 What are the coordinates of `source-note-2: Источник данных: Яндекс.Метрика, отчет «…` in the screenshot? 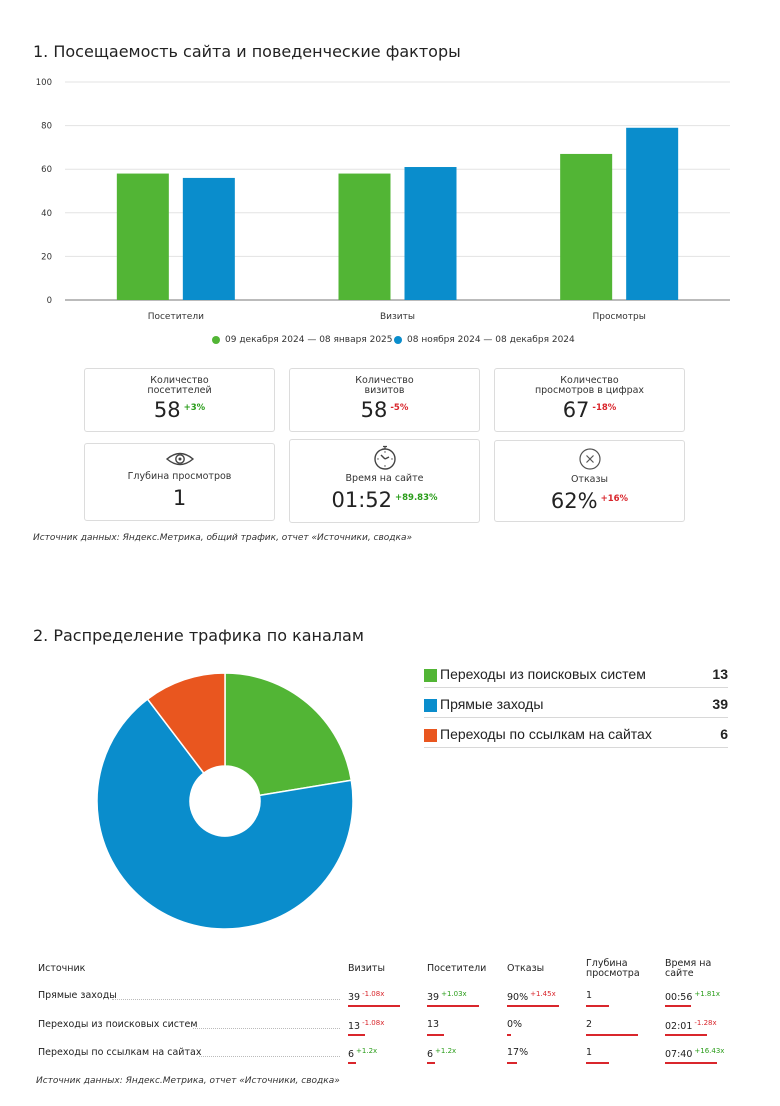 It's located at (188, 1081).